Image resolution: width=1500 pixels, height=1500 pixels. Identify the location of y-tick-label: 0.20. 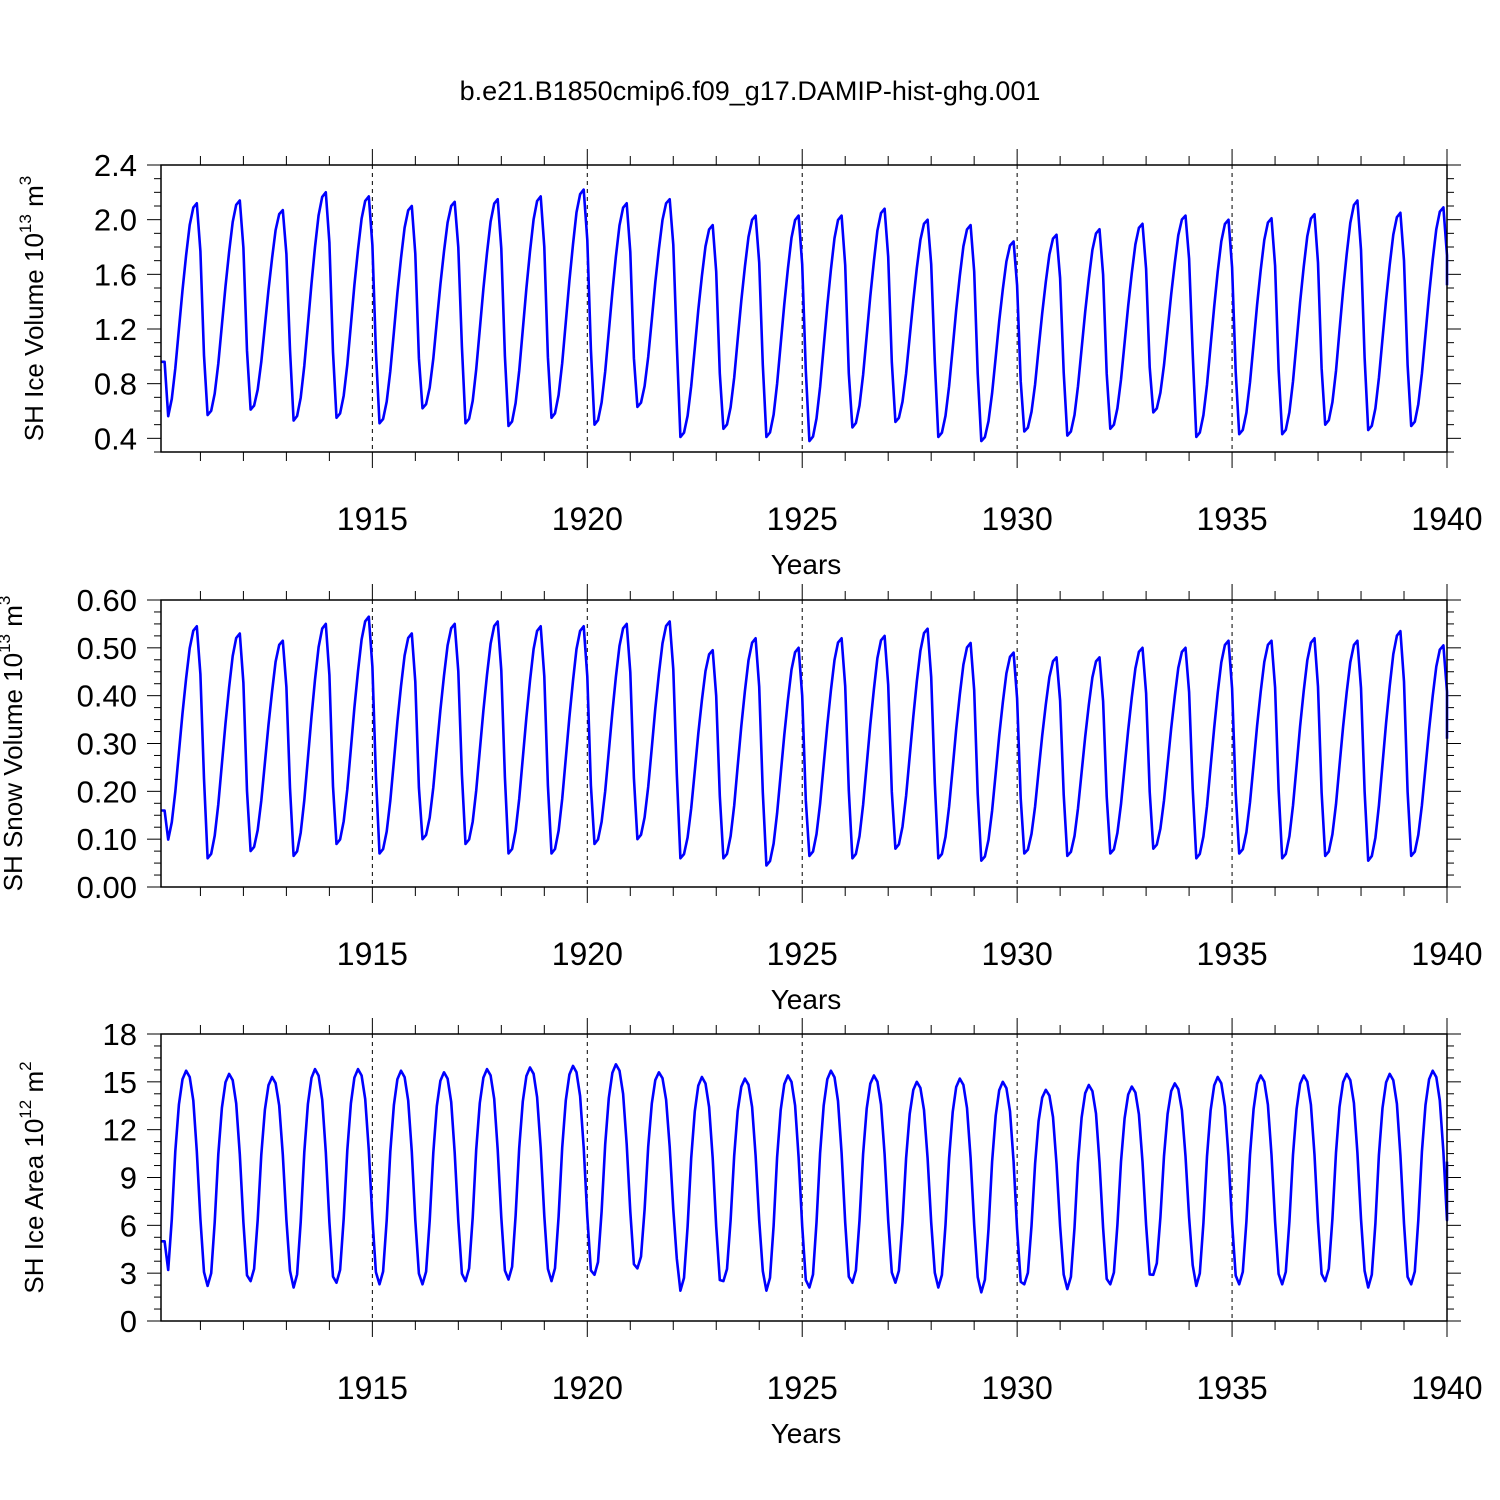
(107, 791).